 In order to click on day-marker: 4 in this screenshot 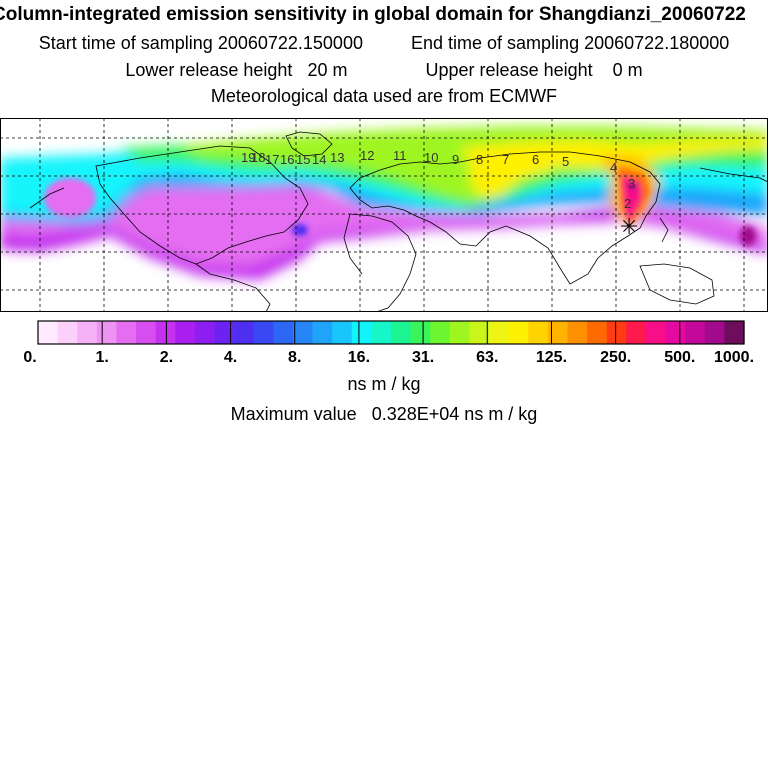, I will do `click(613, 167)`.